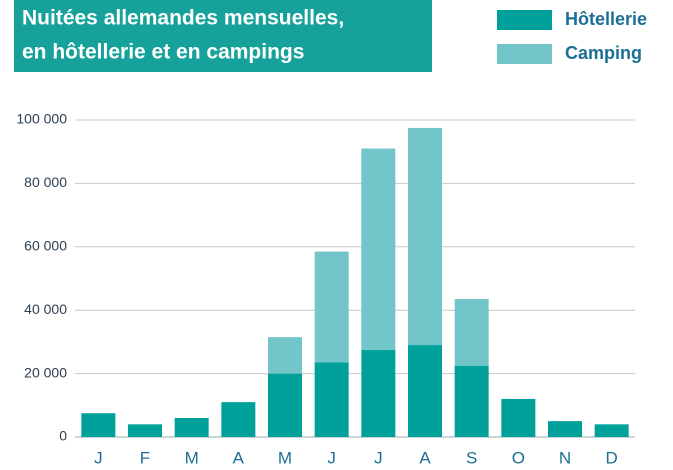 The image size is (673, 470). Describe the element at coordinates (45, 182) in the screenshot. I see `y-tick-label: 80 000` at that location.